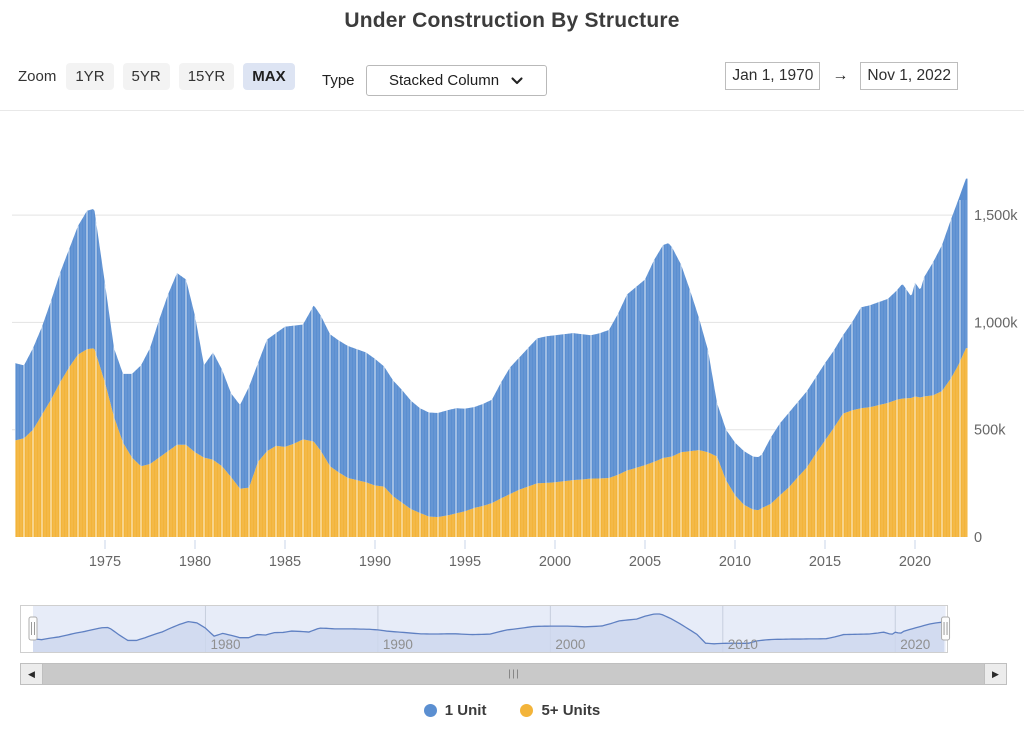 Image resolution: width=1024 pixels, height=734 pixels. Describe the element at coordinates (146, 76) in the screenshot. I see `zoom-button-5yr: 5YR` at that location.